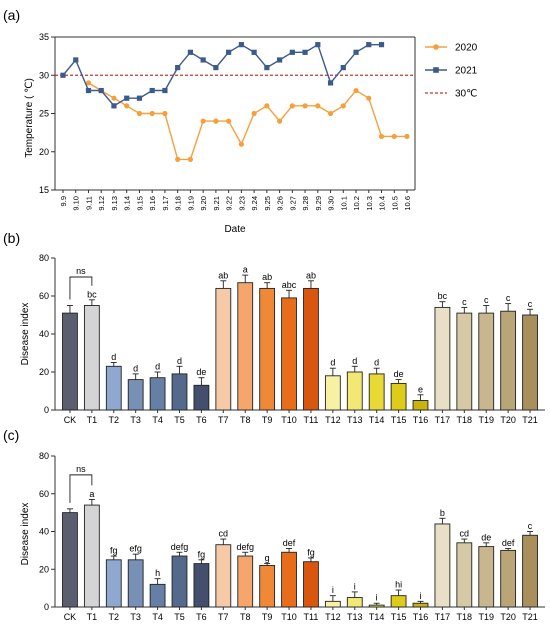 The image size is (550, 631). Describe the element at coordinates (420, 605) in the screenshot. I see `panel-c-bar-T16` at that location.